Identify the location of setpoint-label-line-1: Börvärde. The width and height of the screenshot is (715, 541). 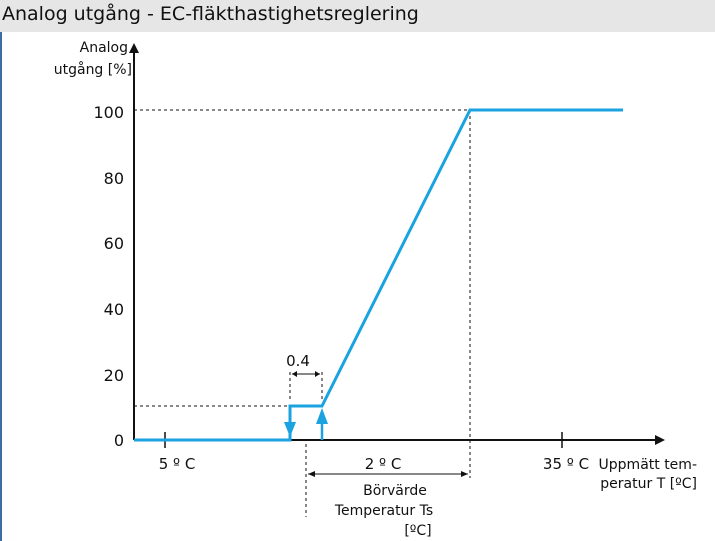
(395, 491).